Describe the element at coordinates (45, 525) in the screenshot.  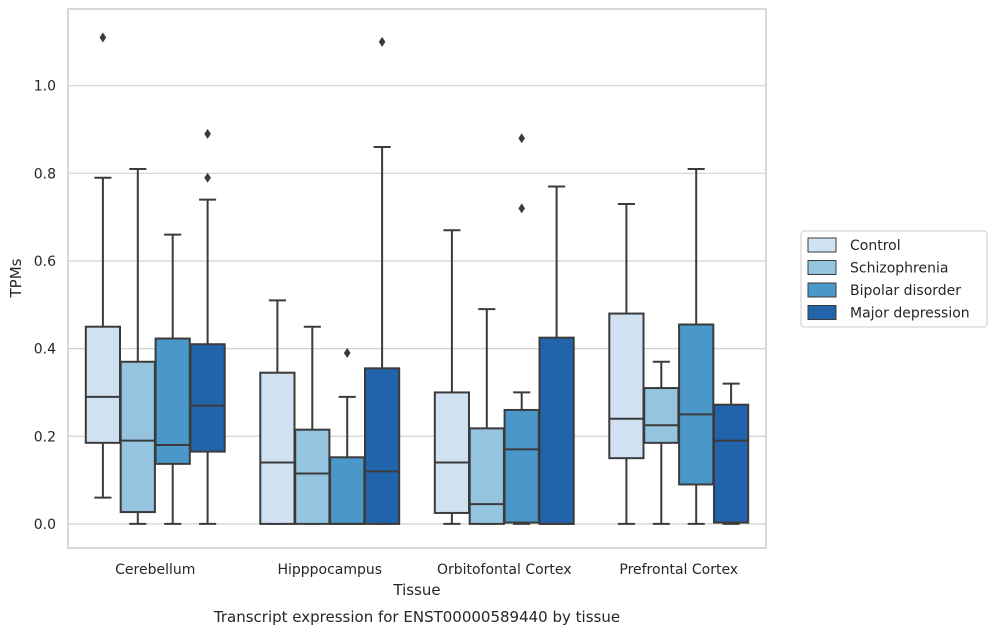
I see `y-tick-label: 0.0` at that location.